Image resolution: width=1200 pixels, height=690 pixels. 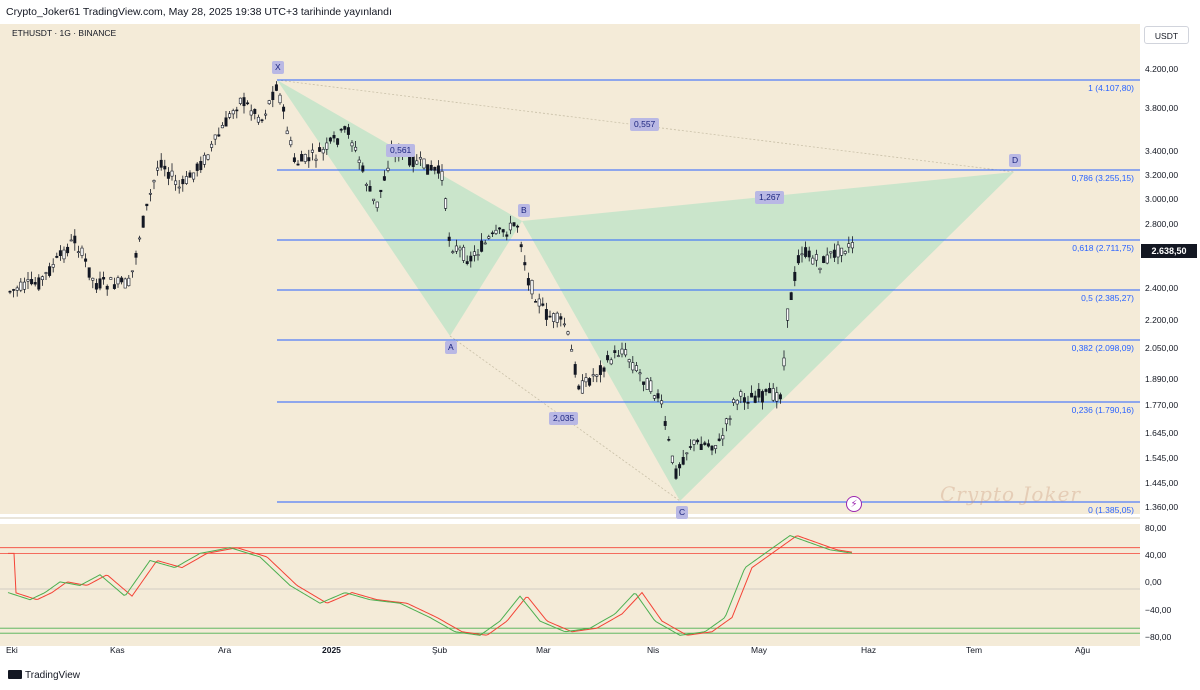 What do you see at coordinates (1158, 637) in the screenshot?
I see `oscillator-axis-label: −80,00` at bounding box center [1158, 637].